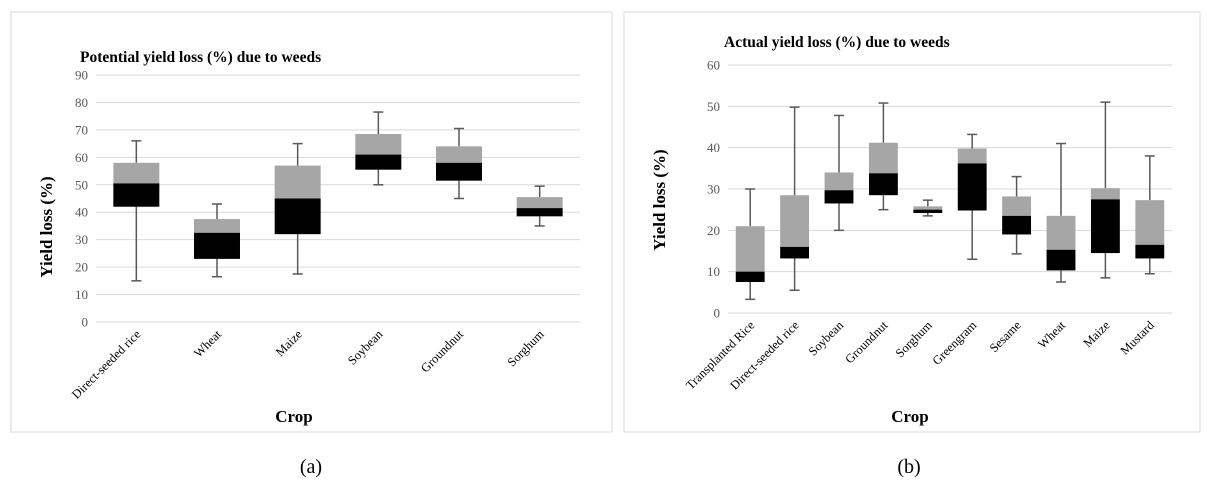 The width and height of the screenshot is (1207, 493). Describe the element at coordinates (837, 42) in the screenshot. I see `chart-b-title: Actual yield loss (%) due to weeds` at that location.